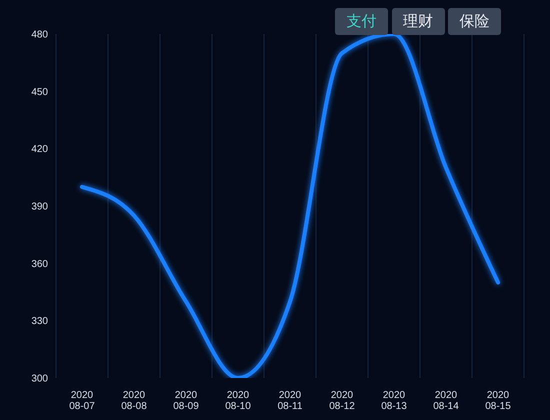 This screenshot has height=420, width=550. I want to click on x-tick-label: 2020 08-13, so click(394, 401).